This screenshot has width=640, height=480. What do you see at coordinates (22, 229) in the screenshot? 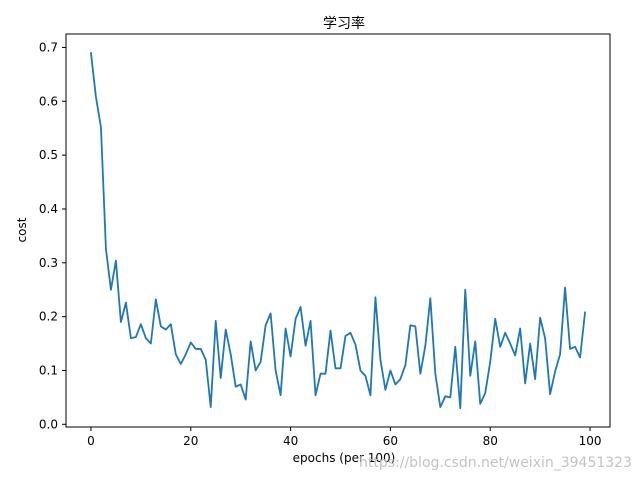
I see `y-axis-label: cost` at bounding box center [22, 229].